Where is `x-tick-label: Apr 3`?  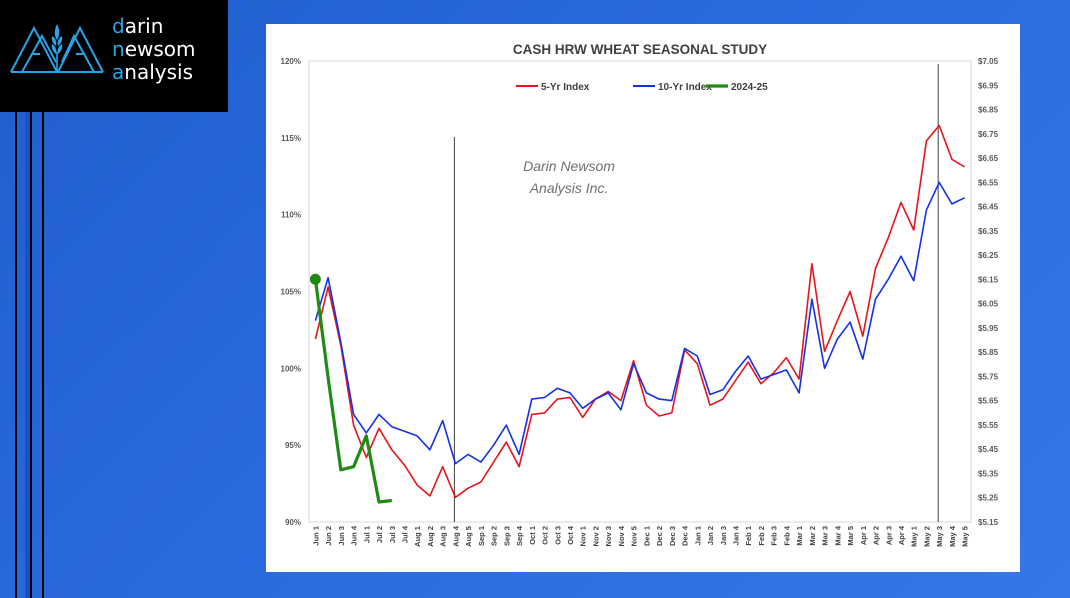 x-tick-label: Apr 3 is located at coordinates (888, 535).